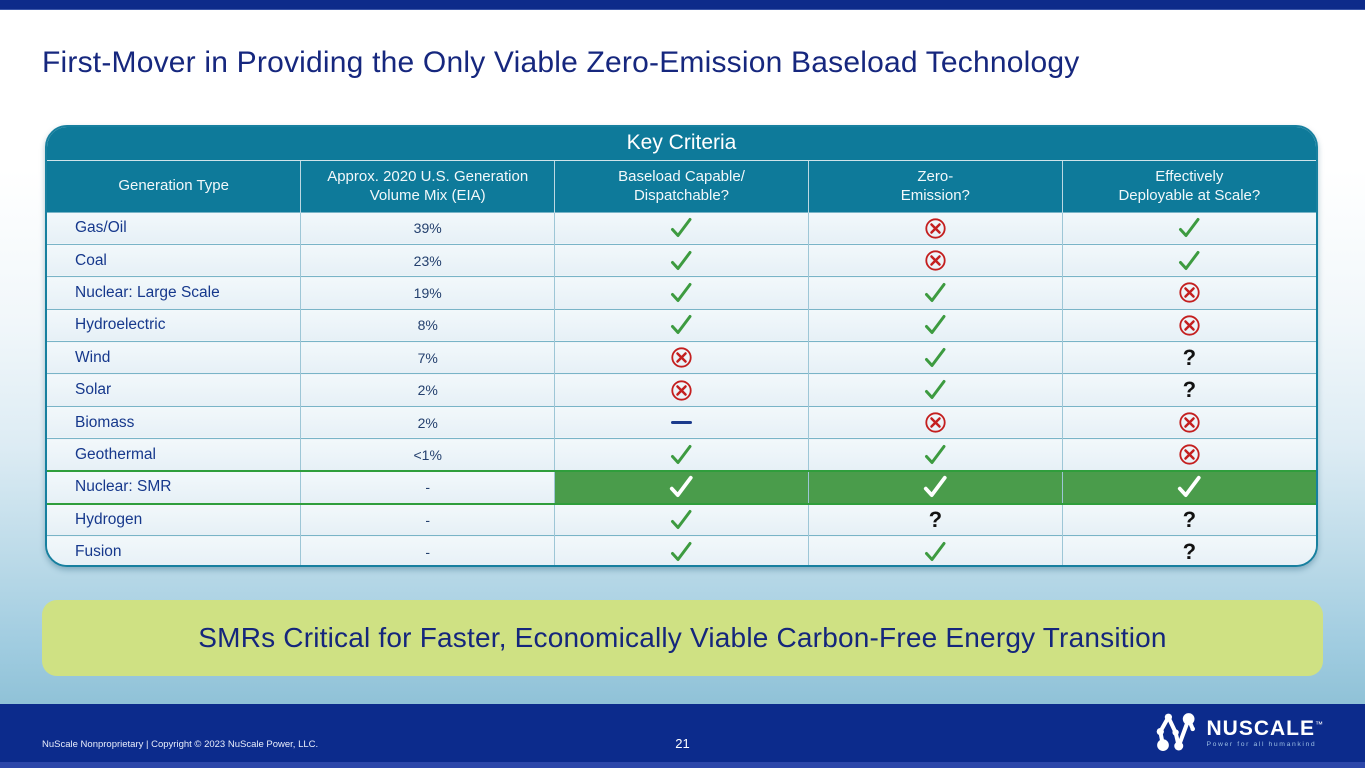 The image size is (1365, 768). Describe the element at coordinates (427, 325) in the screenshot. I see `volume-mix-cell: 8%` at that location.